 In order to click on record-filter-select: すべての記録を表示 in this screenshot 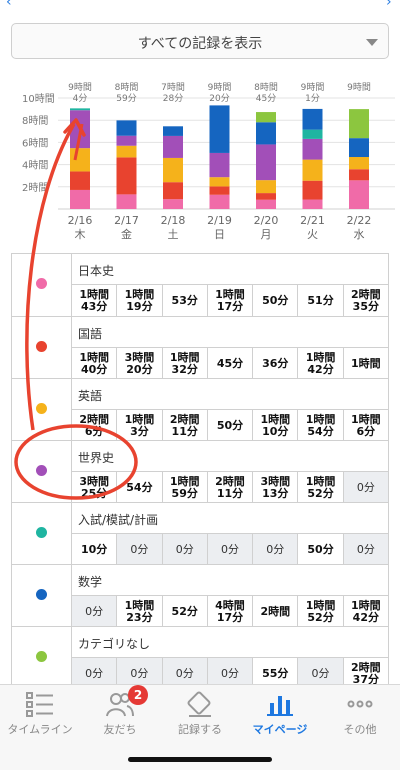, I will do `click(200, 41)`.